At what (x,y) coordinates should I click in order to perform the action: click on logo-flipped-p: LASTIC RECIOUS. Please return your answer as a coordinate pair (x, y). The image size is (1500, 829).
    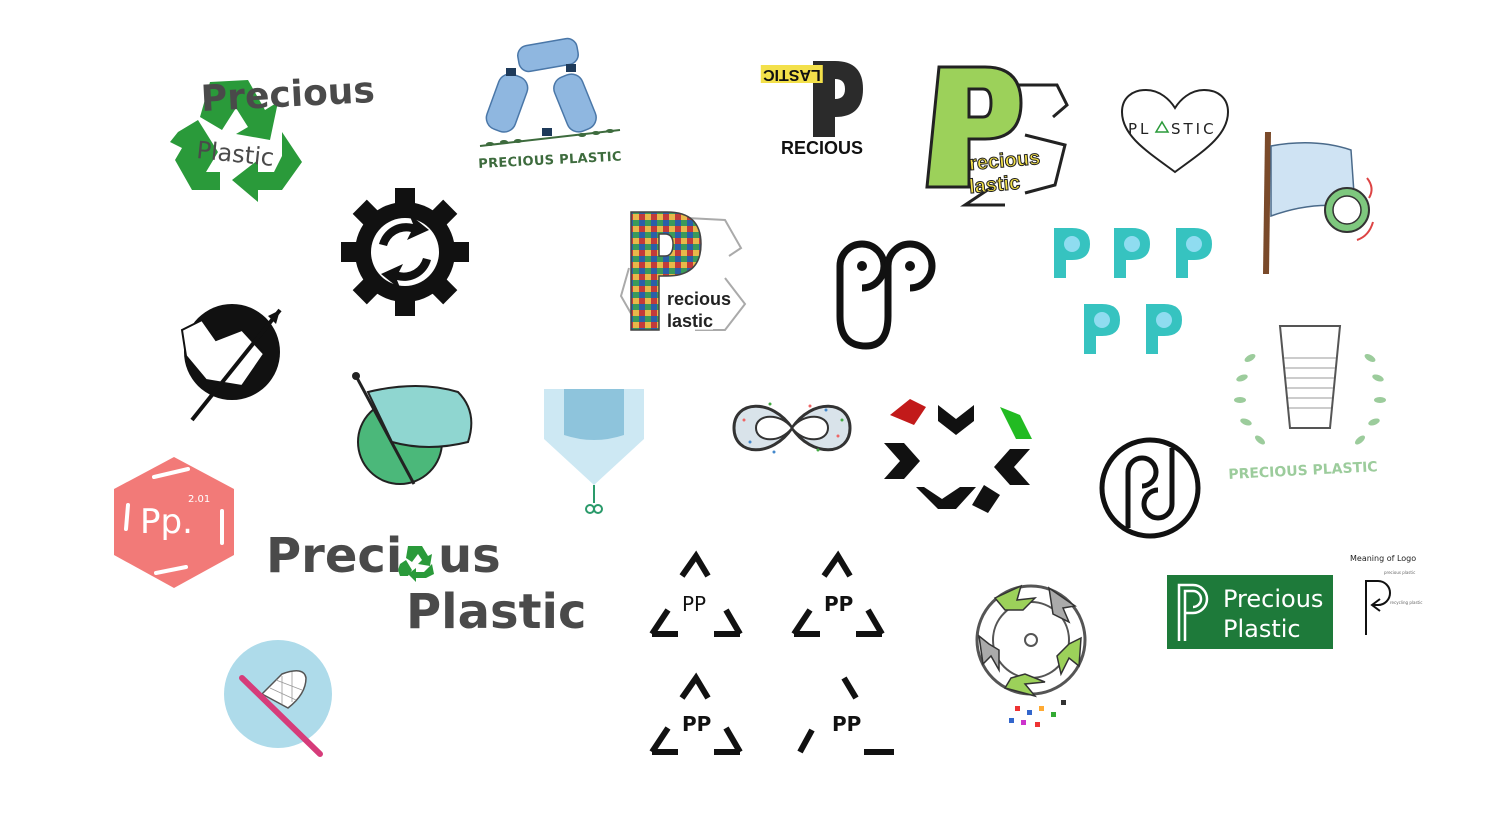
    Looking at the image, I should click on (815, 110).